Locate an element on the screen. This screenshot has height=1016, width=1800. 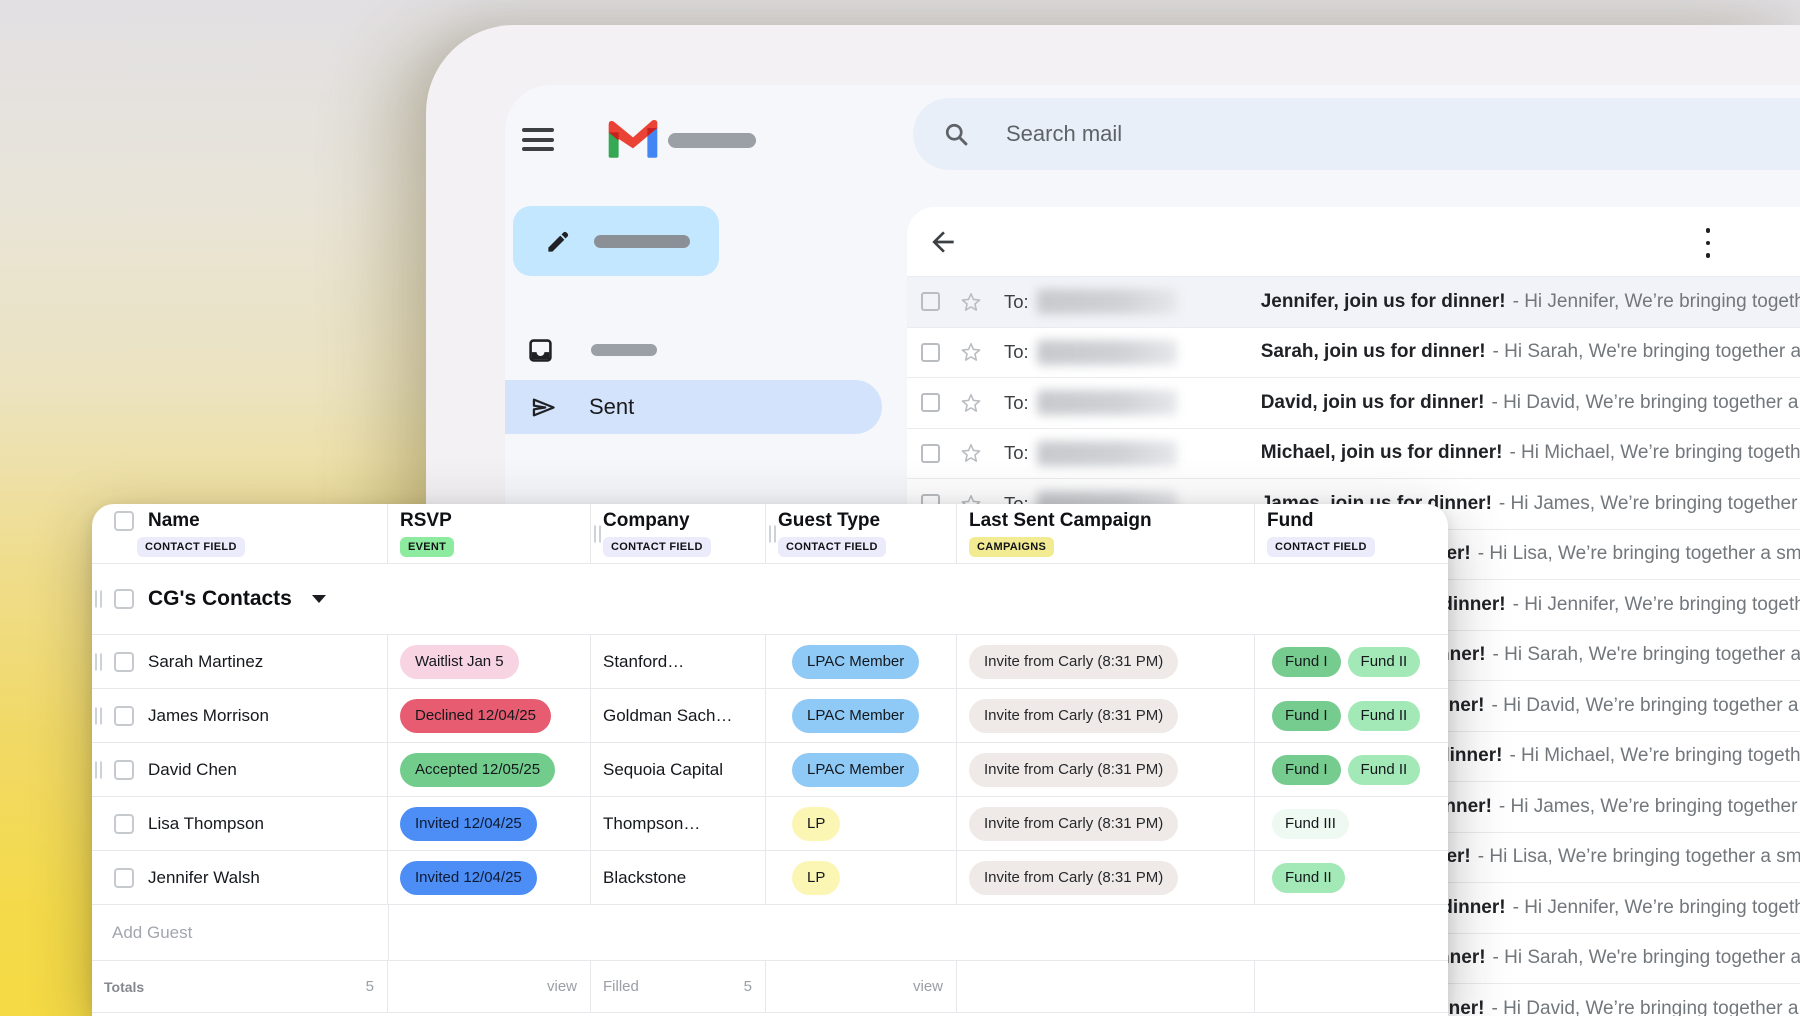
rsvp-status-pill: Accepted 12/05/25 is located at coordinates (478, 769).